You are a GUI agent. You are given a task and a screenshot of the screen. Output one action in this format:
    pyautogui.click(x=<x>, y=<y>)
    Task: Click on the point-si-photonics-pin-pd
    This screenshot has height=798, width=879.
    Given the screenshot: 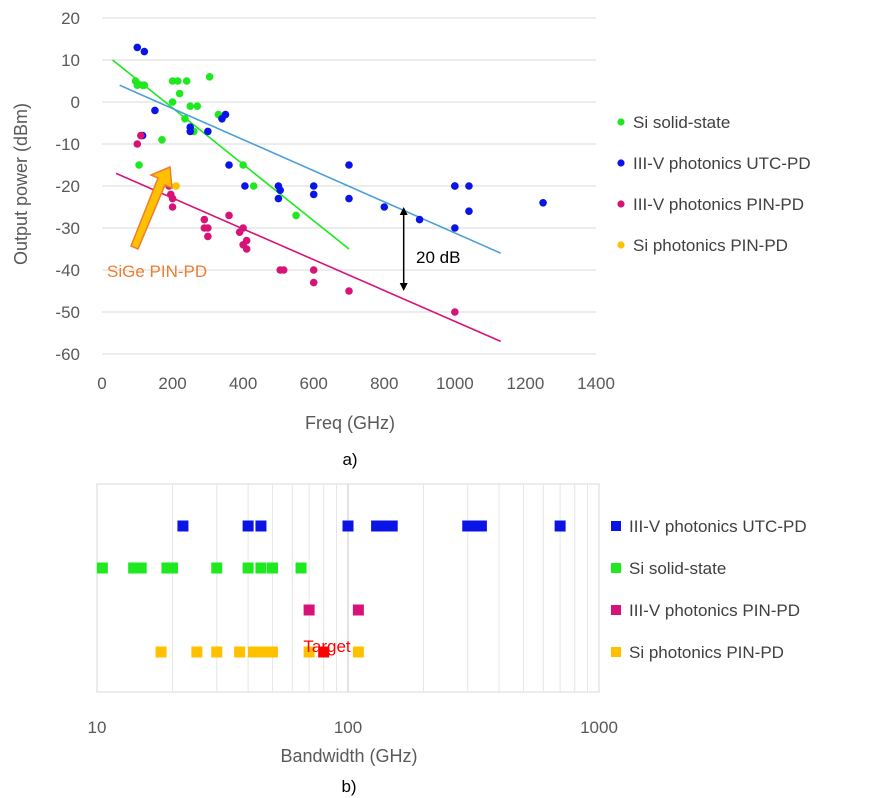 What is the action you would take?
    pyautogui.click(x=176, y=186)
    